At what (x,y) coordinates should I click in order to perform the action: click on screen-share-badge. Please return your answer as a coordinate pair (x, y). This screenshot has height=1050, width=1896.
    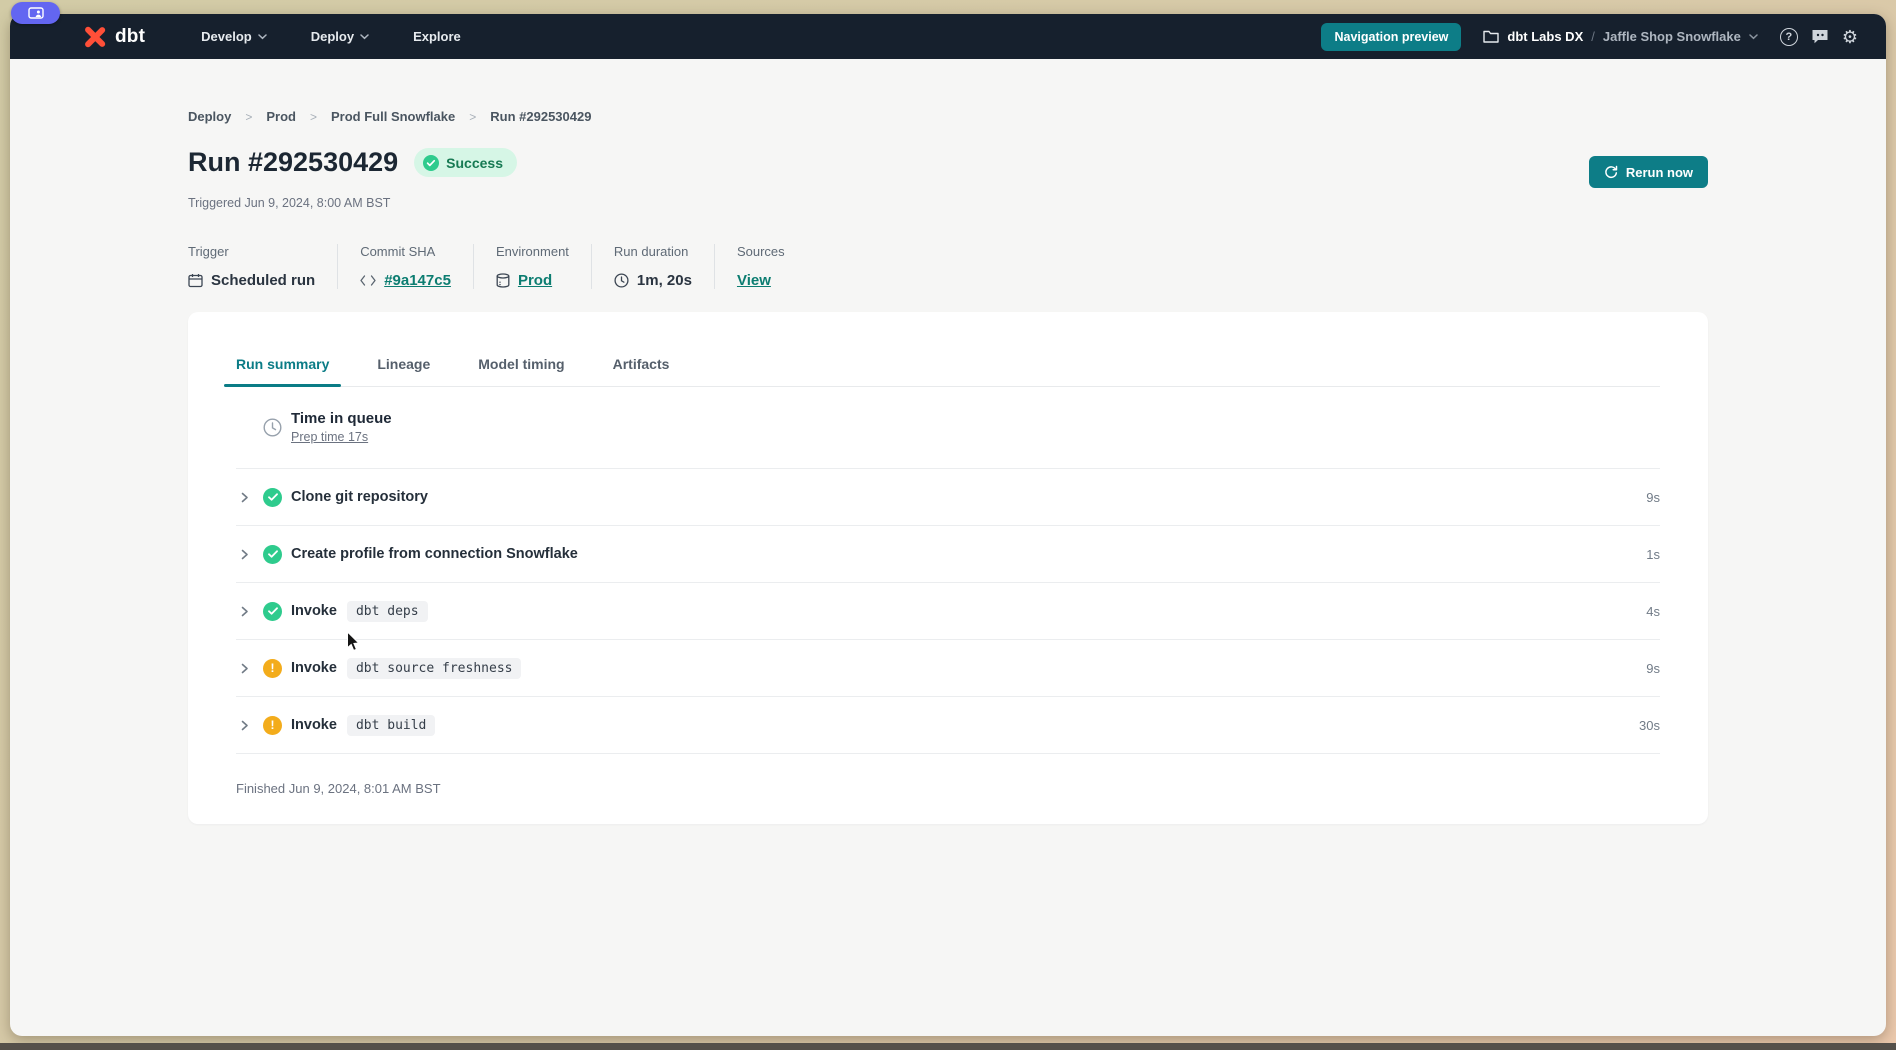
    Looking at the image, I should click on (35, 13).